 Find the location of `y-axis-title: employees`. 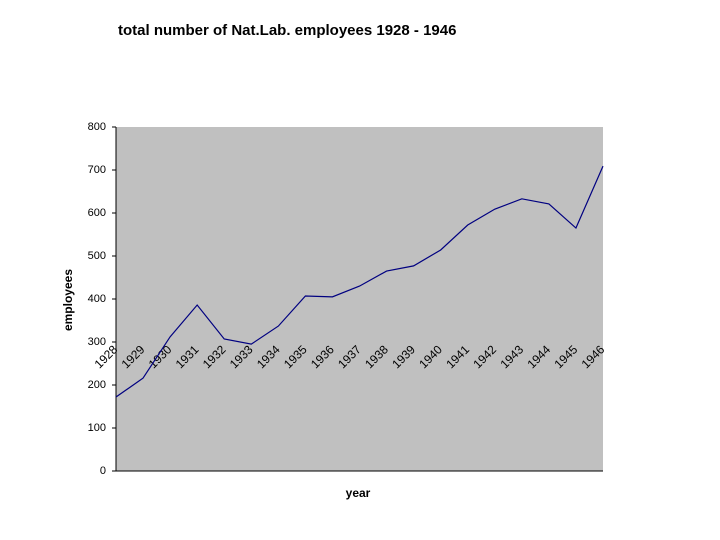

y-axis-title: employees is located at coordinates (68, 300).